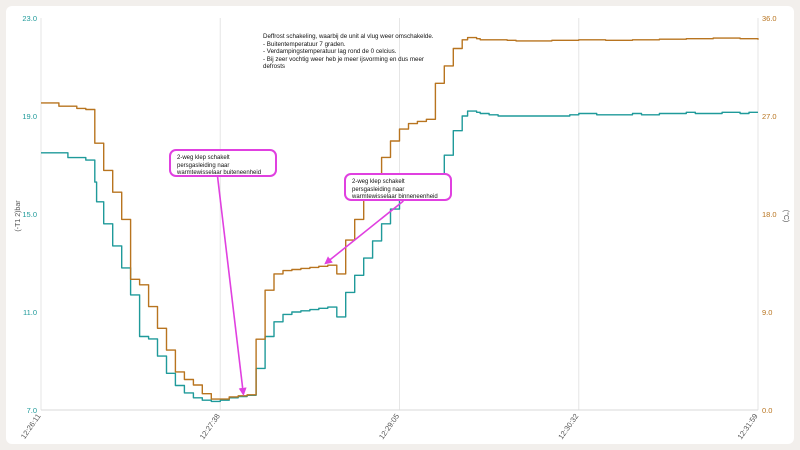  What do you see at coordinates (274, 67) in the screenshot?
I see `note-line: defrosts` at bounding box center [274, 67].